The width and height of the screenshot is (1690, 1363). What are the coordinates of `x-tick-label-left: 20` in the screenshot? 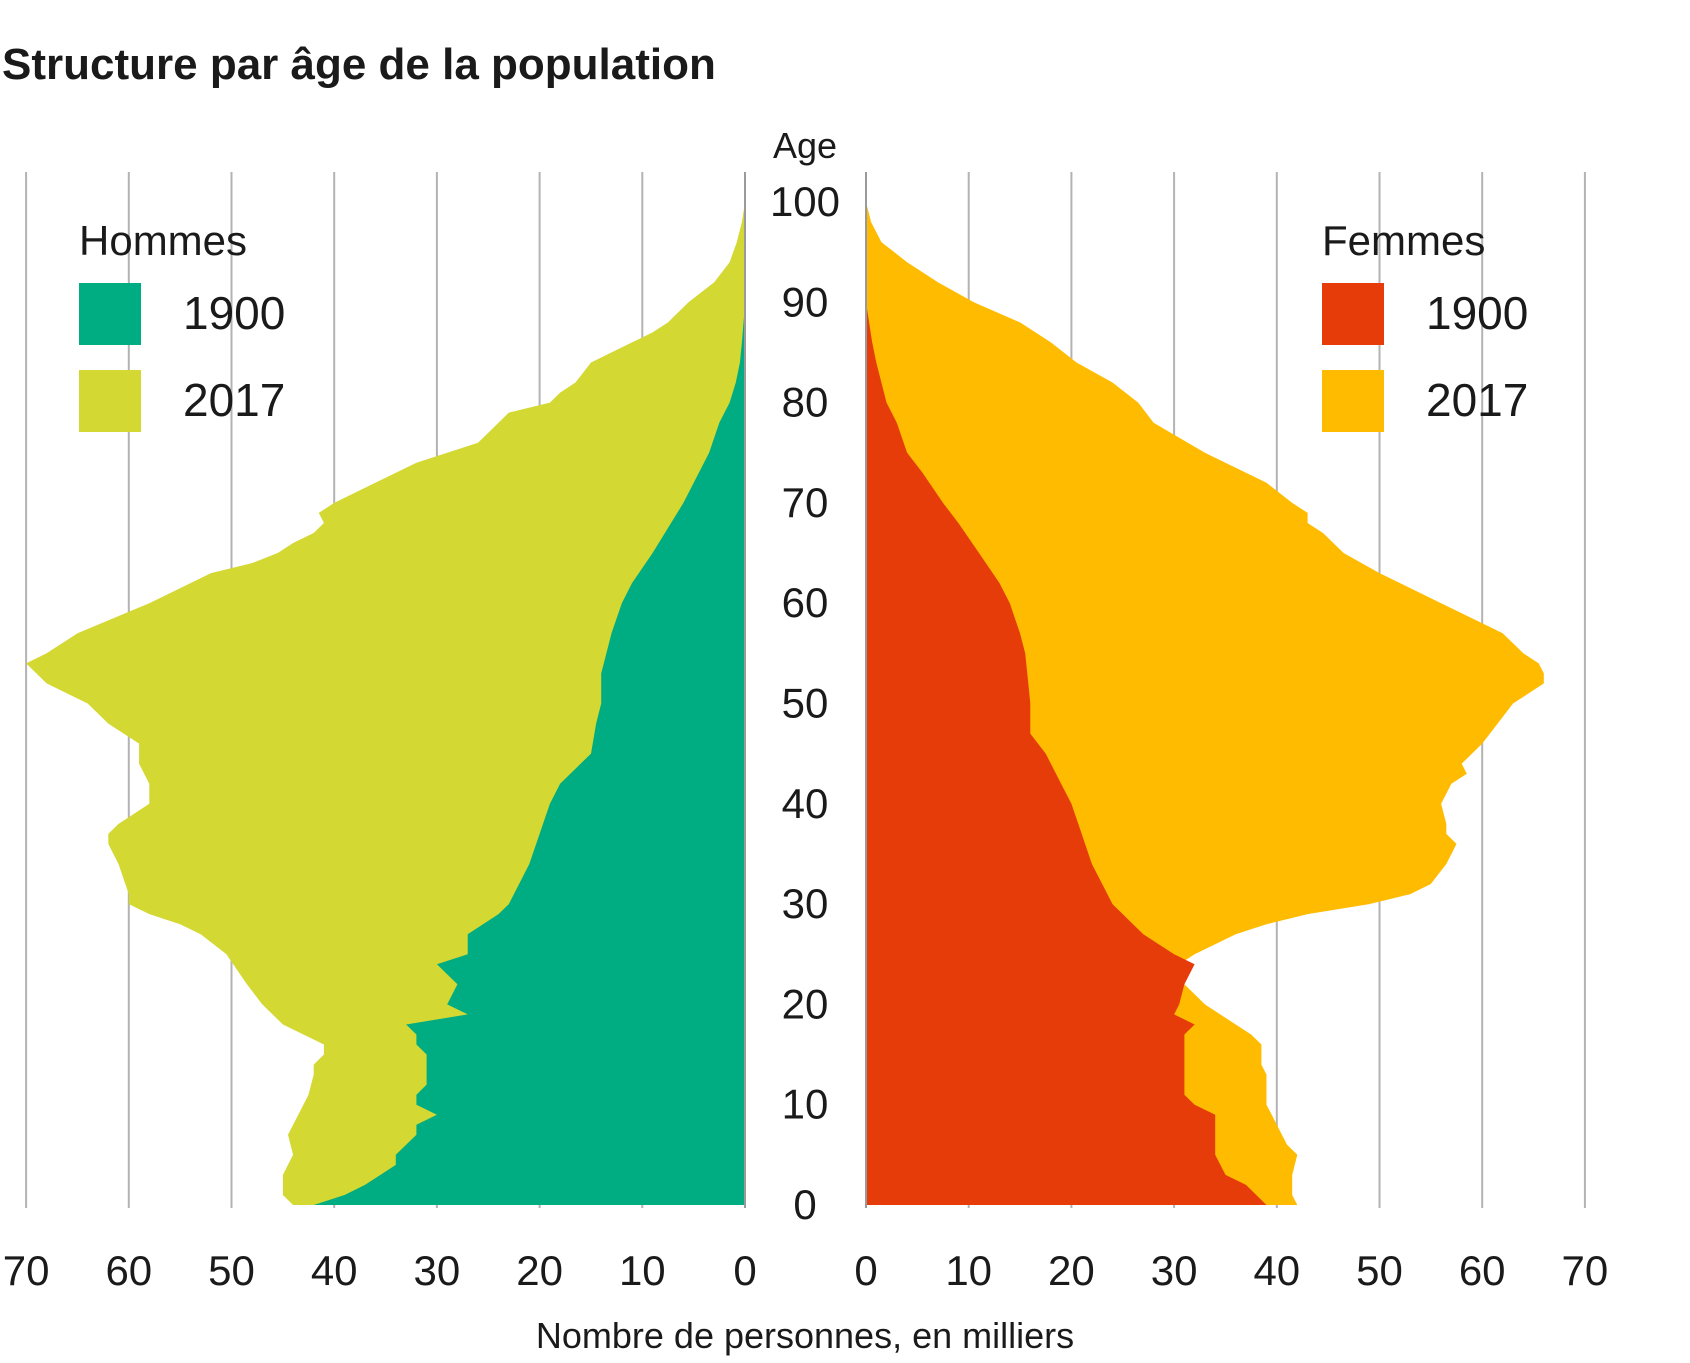 It's located at (539, 1270).